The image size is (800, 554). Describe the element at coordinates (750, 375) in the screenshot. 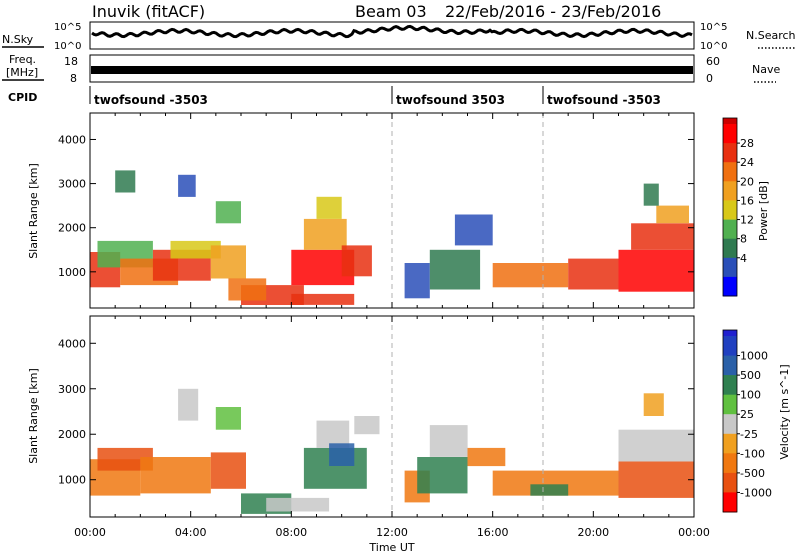

I see `colorbar-tick-label: 500` at that location.